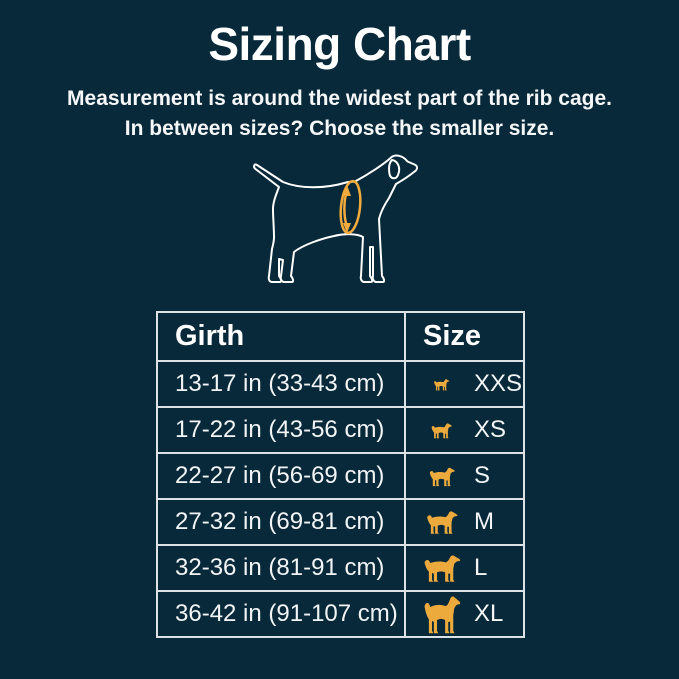 Image resolution: width=679 pixels, height=679 pixels. I want to click on table-row-l: 32-36 in (81-91 cm) L, so click(340, 568).